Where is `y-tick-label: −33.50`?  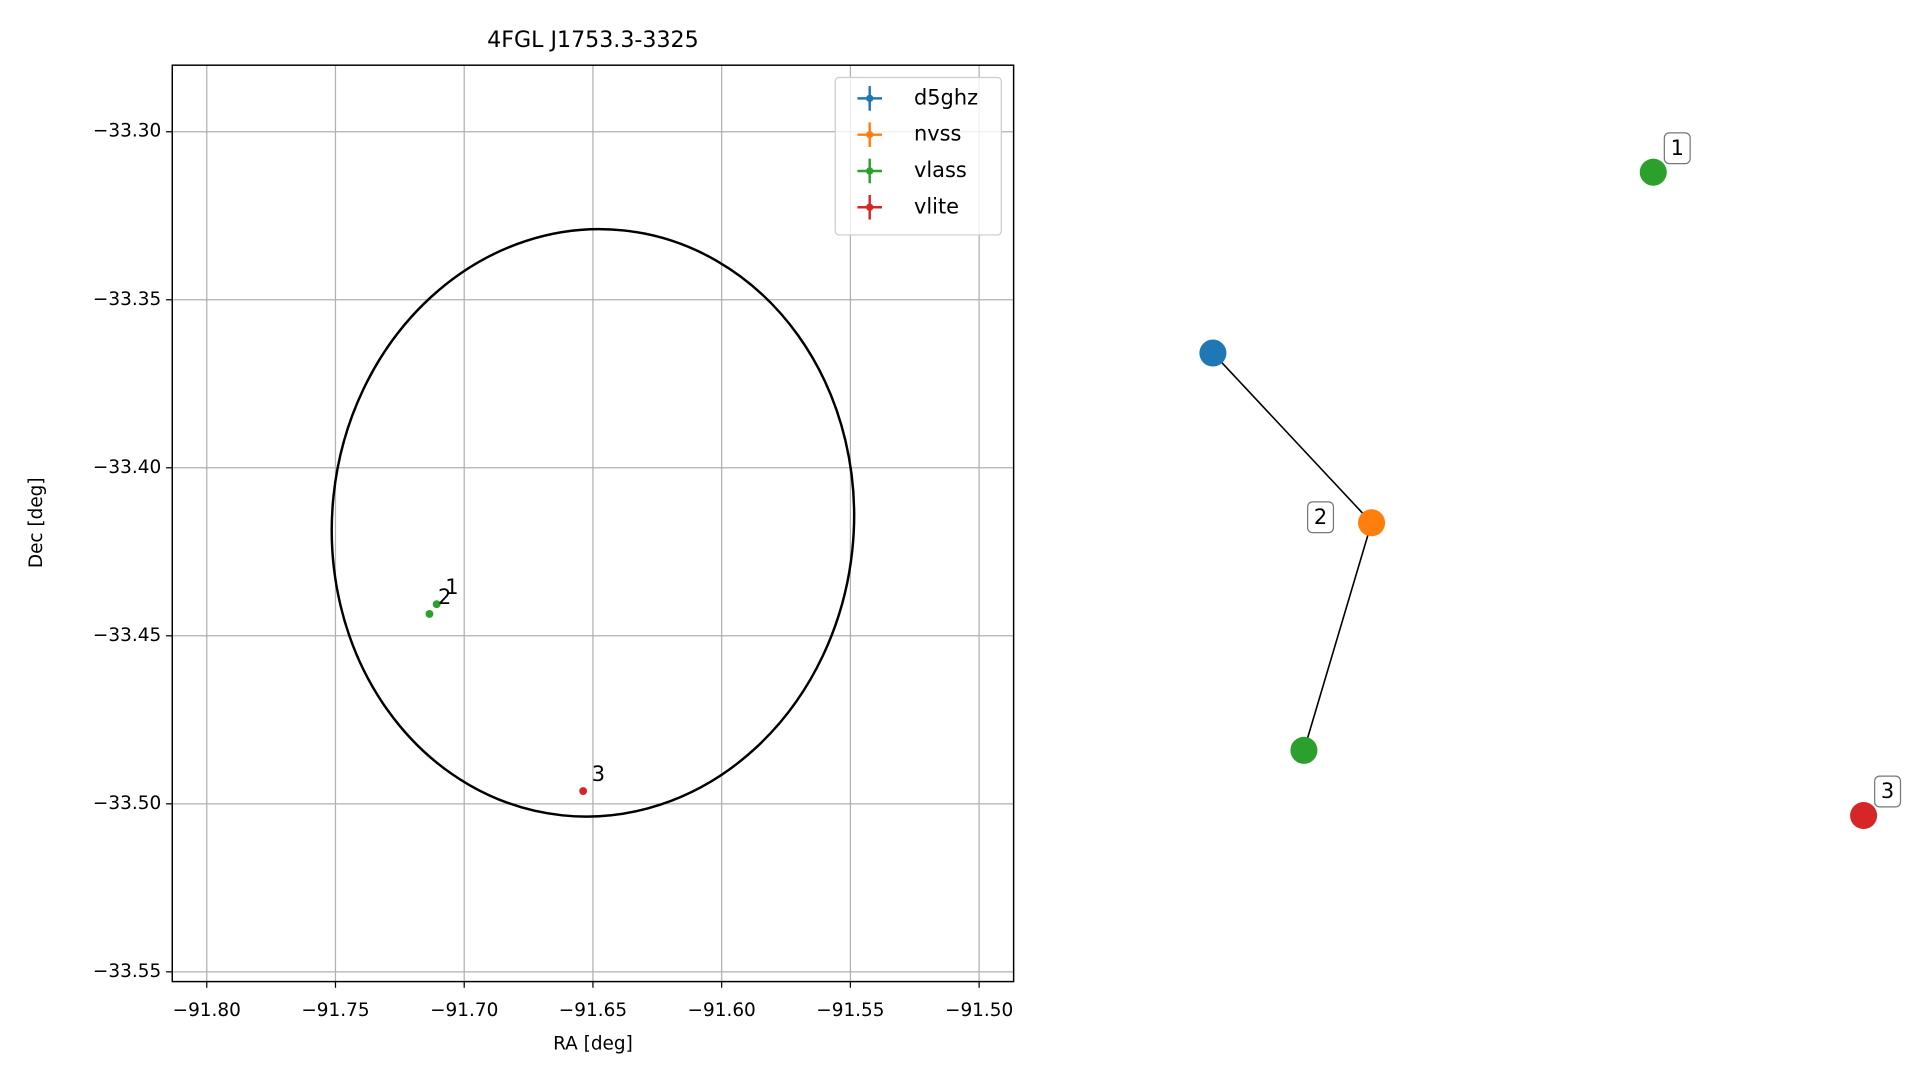 y-tick-label: −33.50 is located at coordinates (127, 803).